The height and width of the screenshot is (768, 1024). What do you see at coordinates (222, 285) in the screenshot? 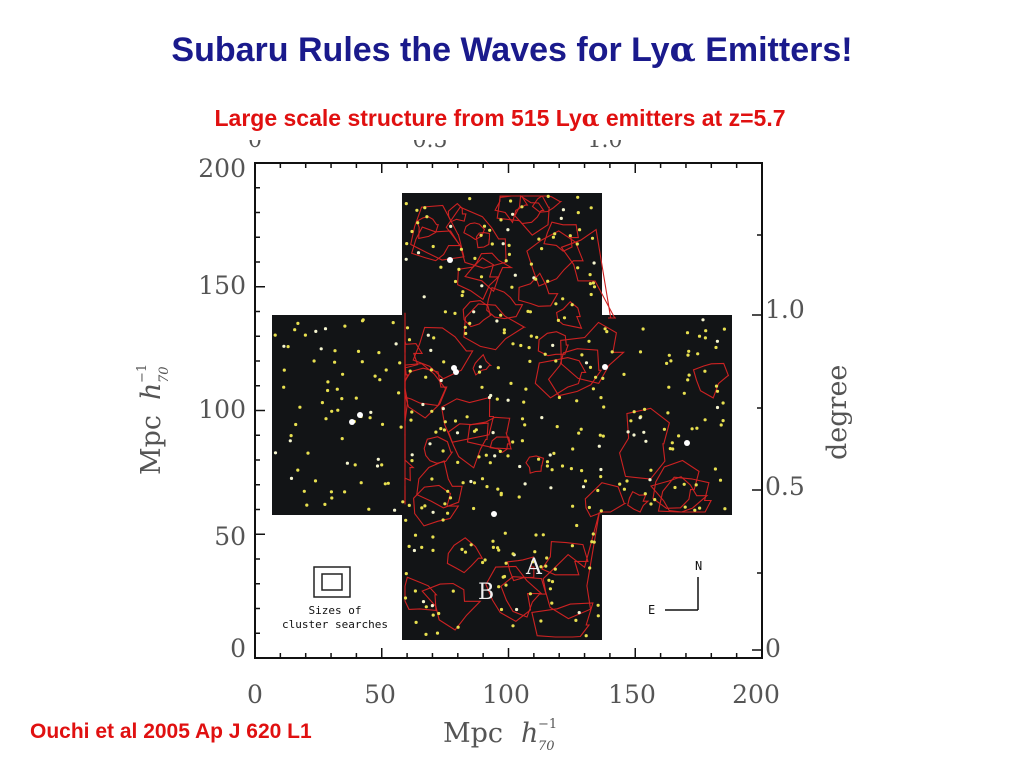
I see `y-tick-150: 150` at bounding box center [222, 285].